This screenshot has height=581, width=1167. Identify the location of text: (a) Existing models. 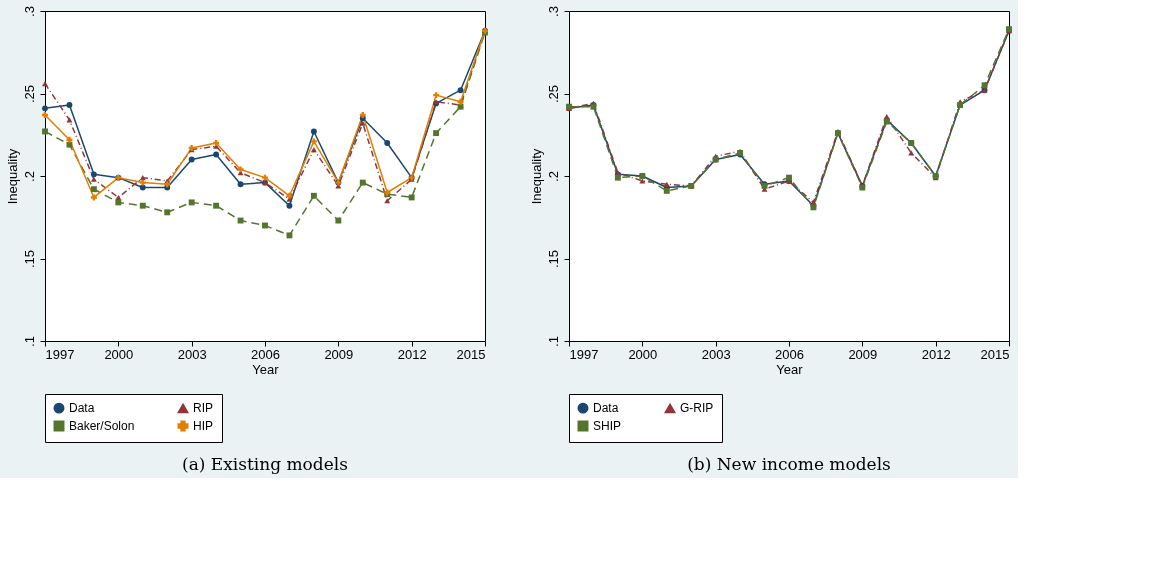
(265, 463).